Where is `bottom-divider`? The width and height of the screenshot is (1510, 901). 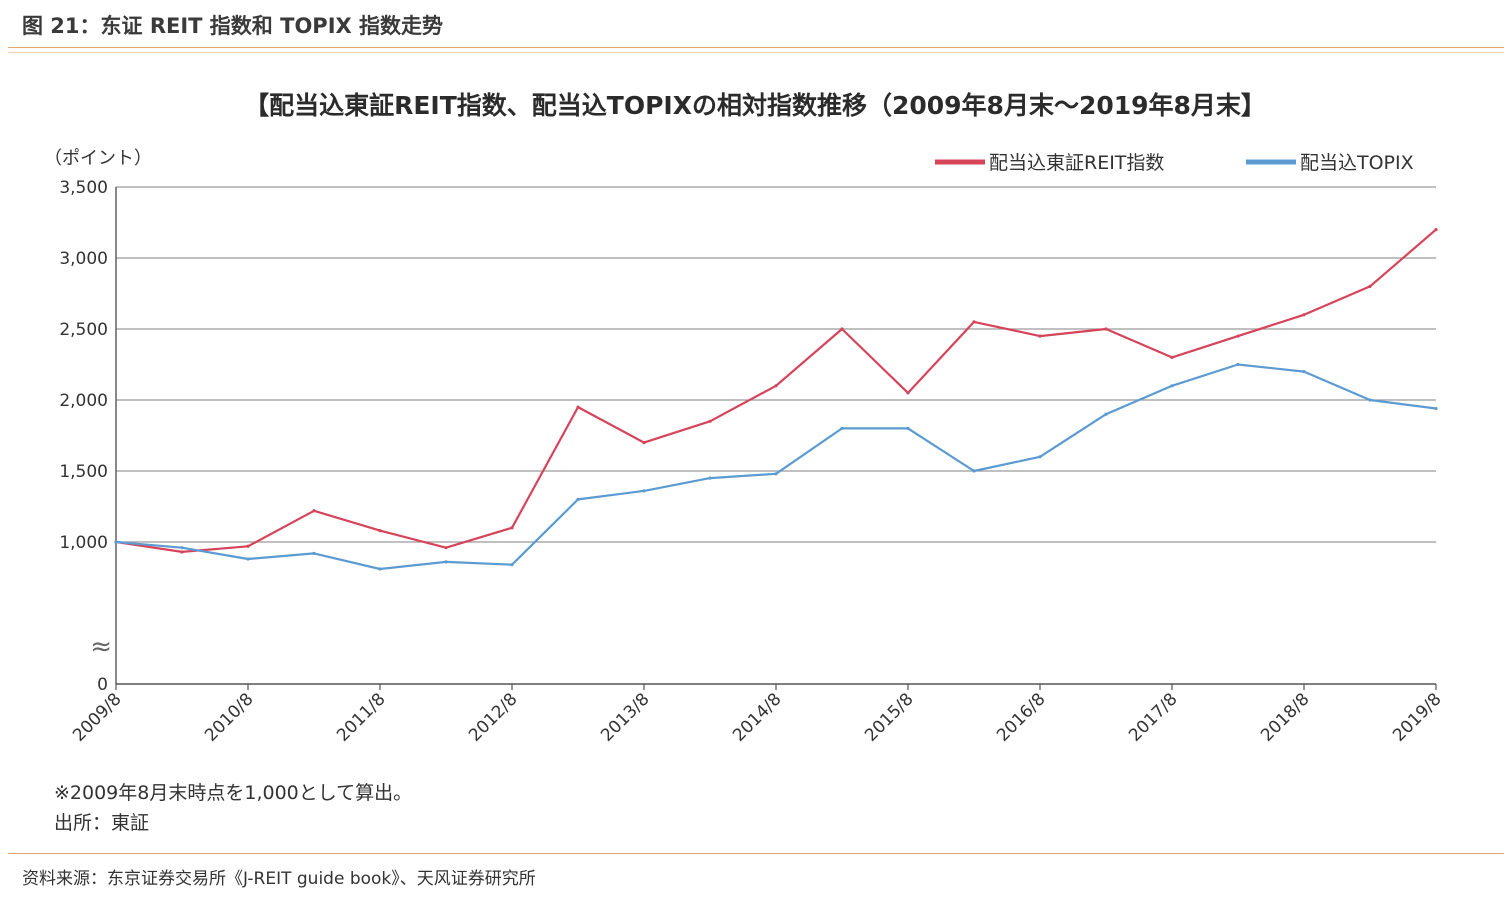
bottom-divider is located at coordinates (756, 853).